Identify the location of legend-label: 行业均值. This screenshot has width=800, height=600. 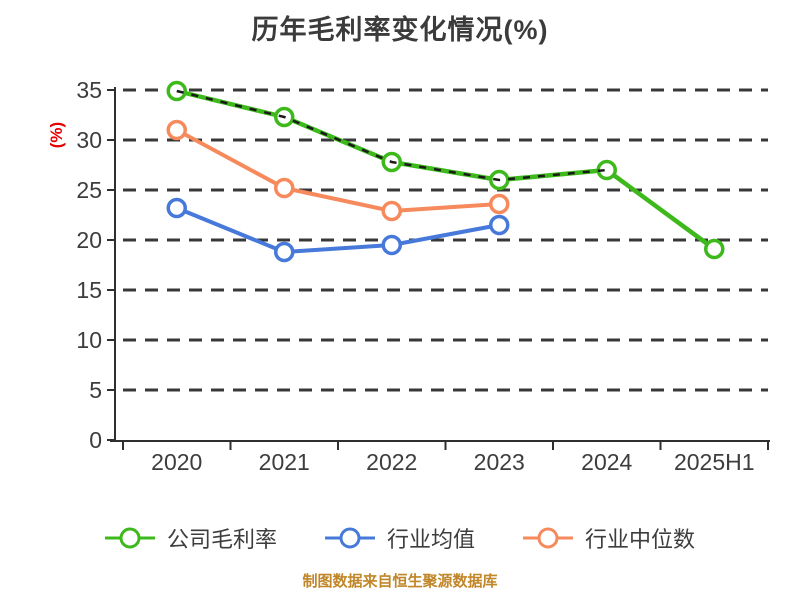
(430, 539).